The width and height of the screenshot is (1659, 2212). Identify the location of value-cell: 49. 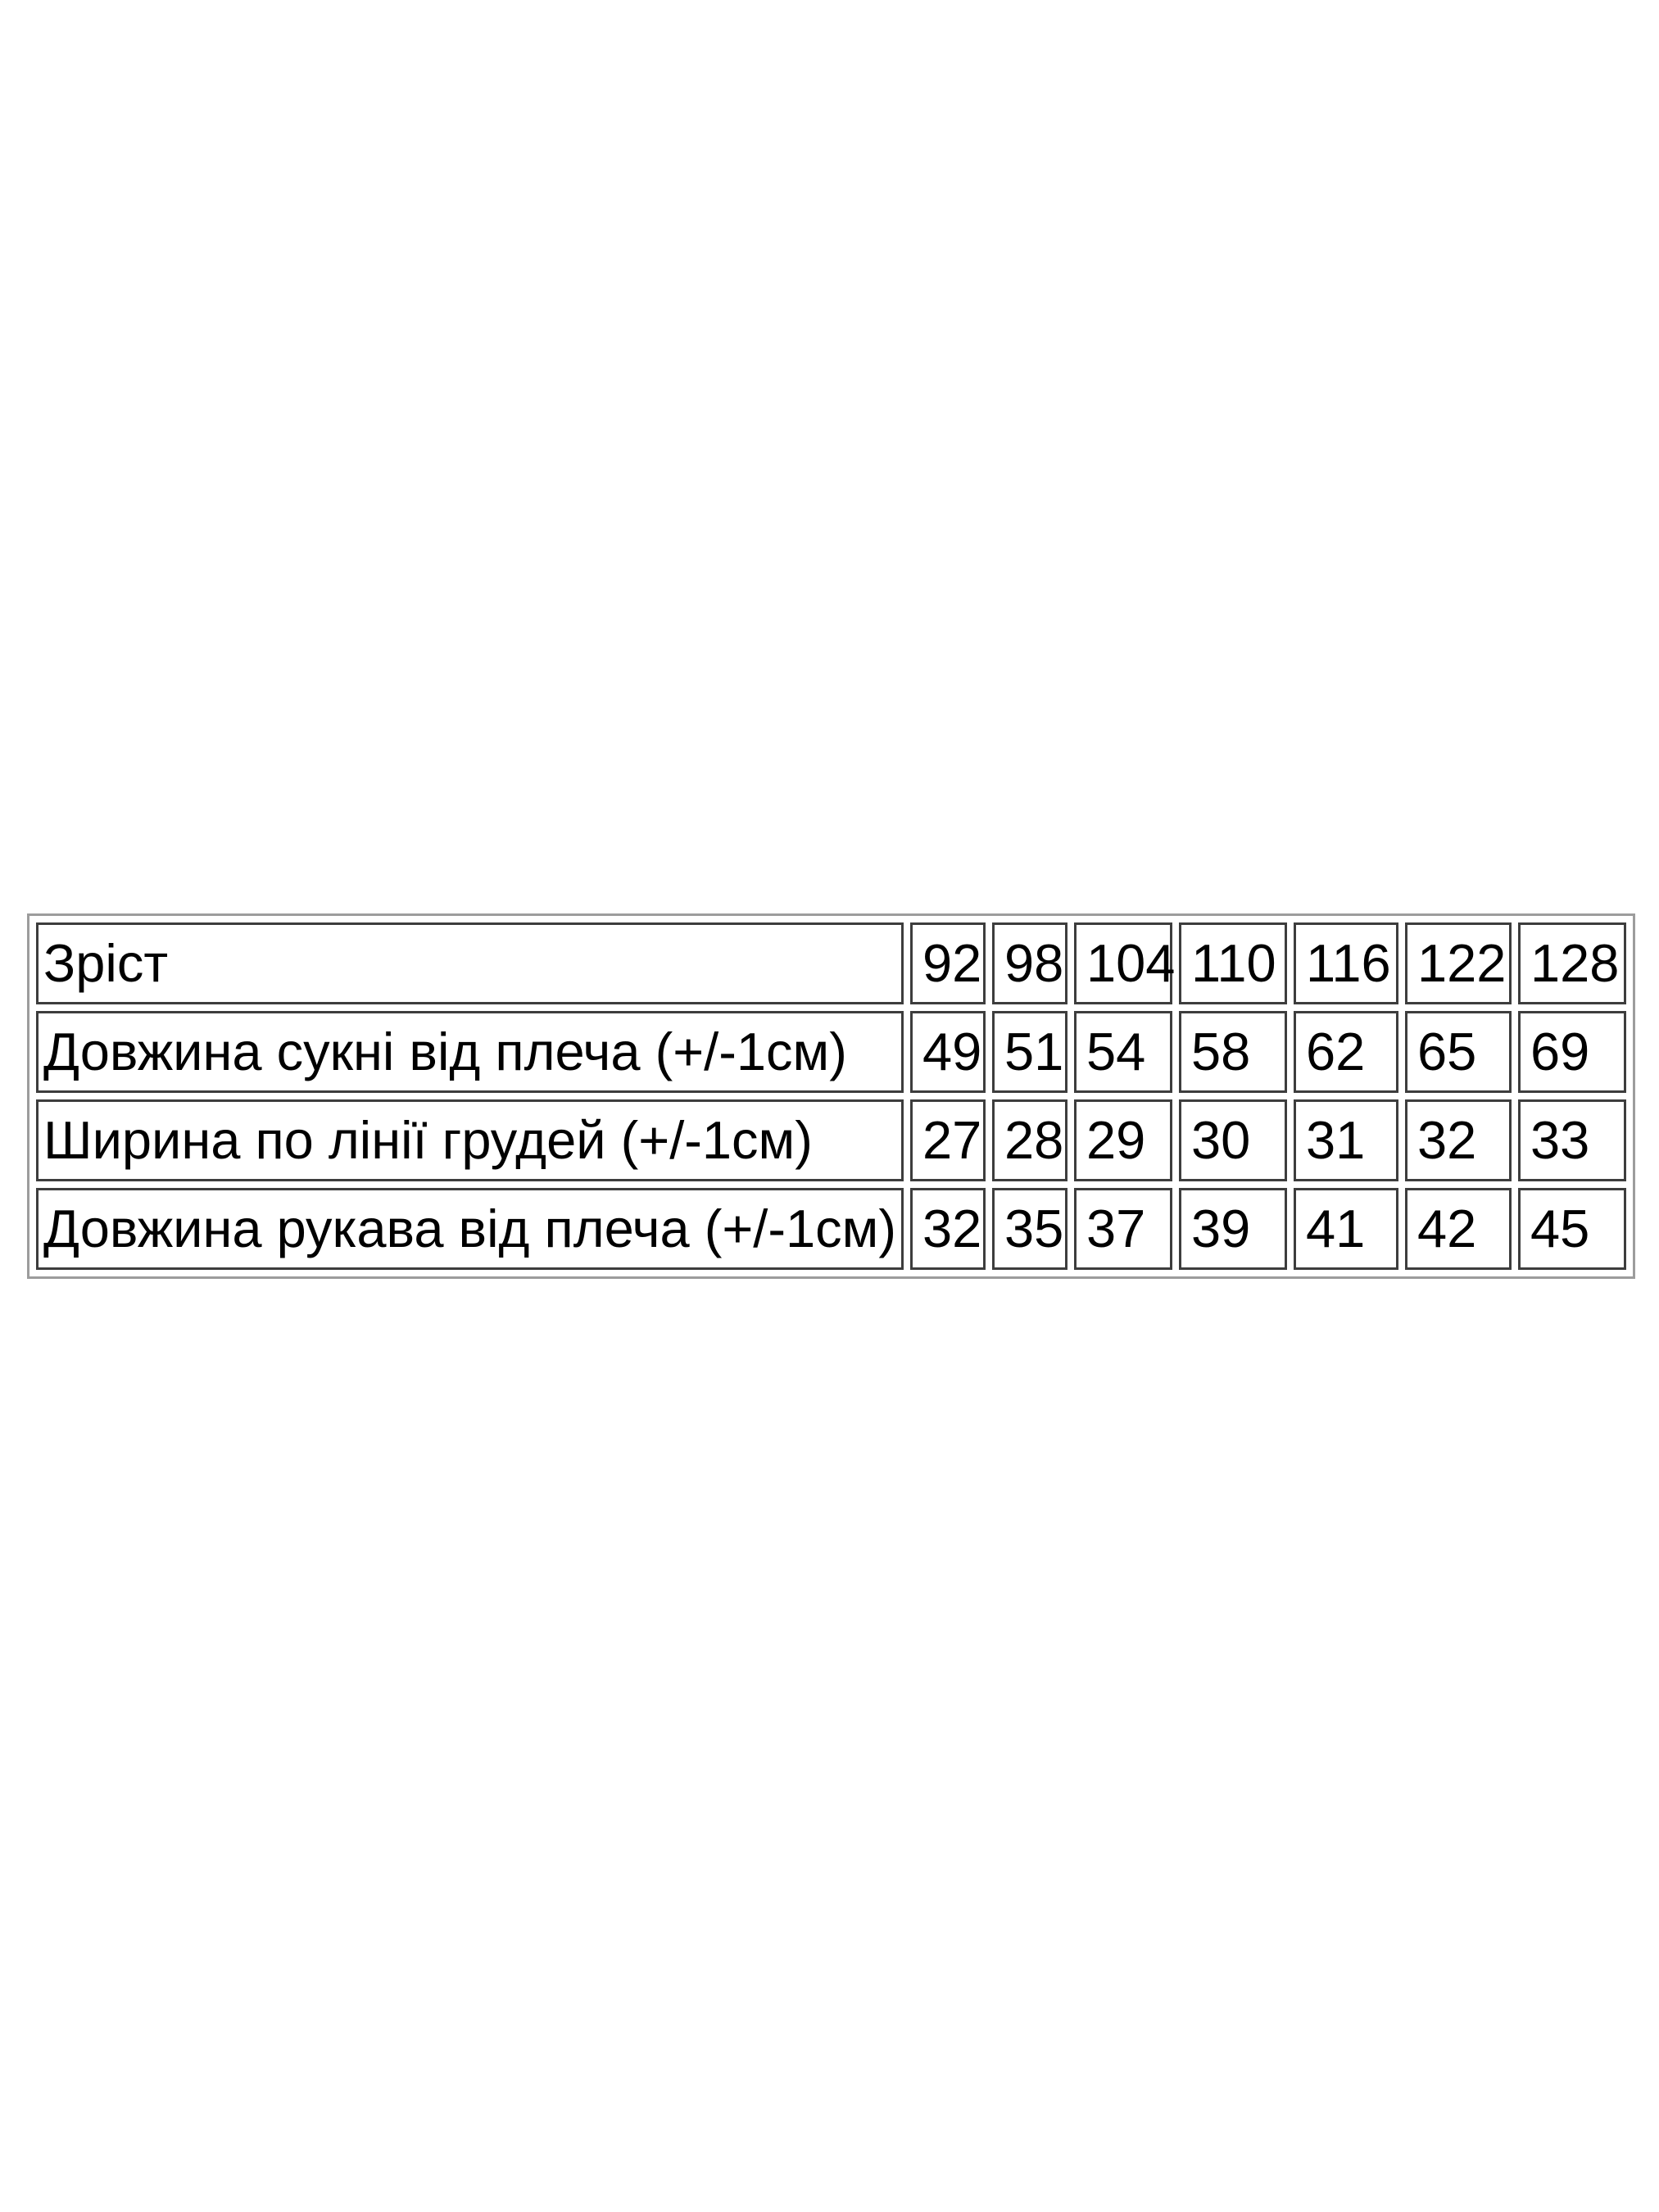
(948, 1052).